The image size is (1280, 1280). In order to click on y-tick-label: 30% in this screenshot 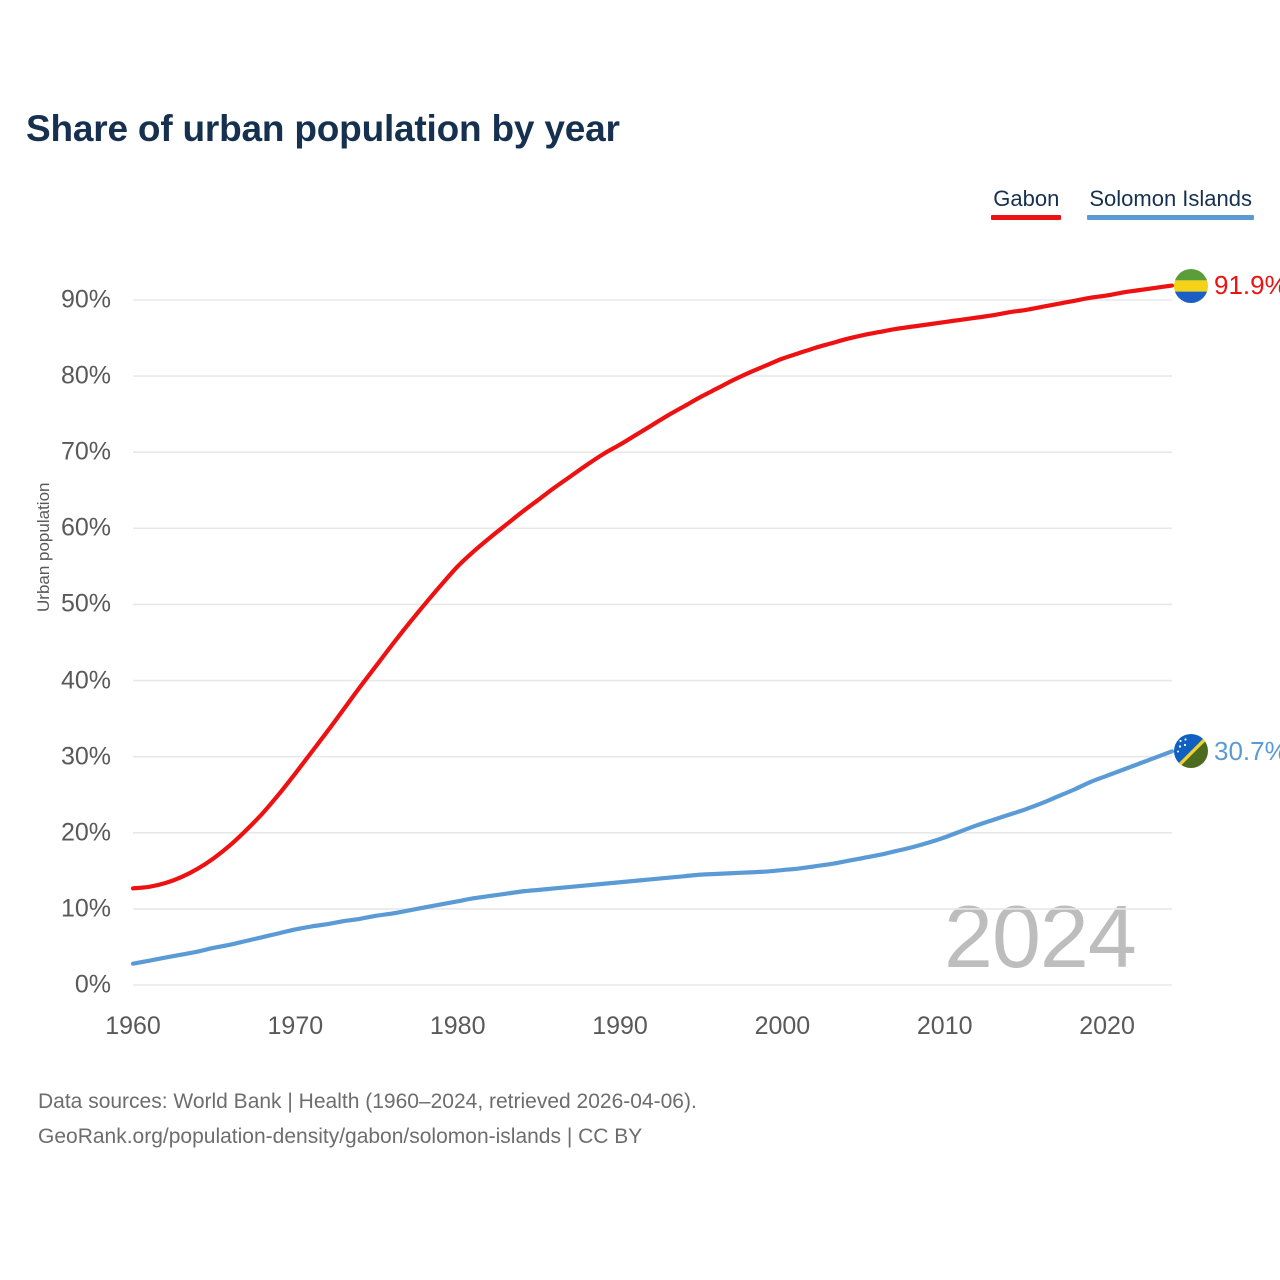, I will do `click(85, 756)`.